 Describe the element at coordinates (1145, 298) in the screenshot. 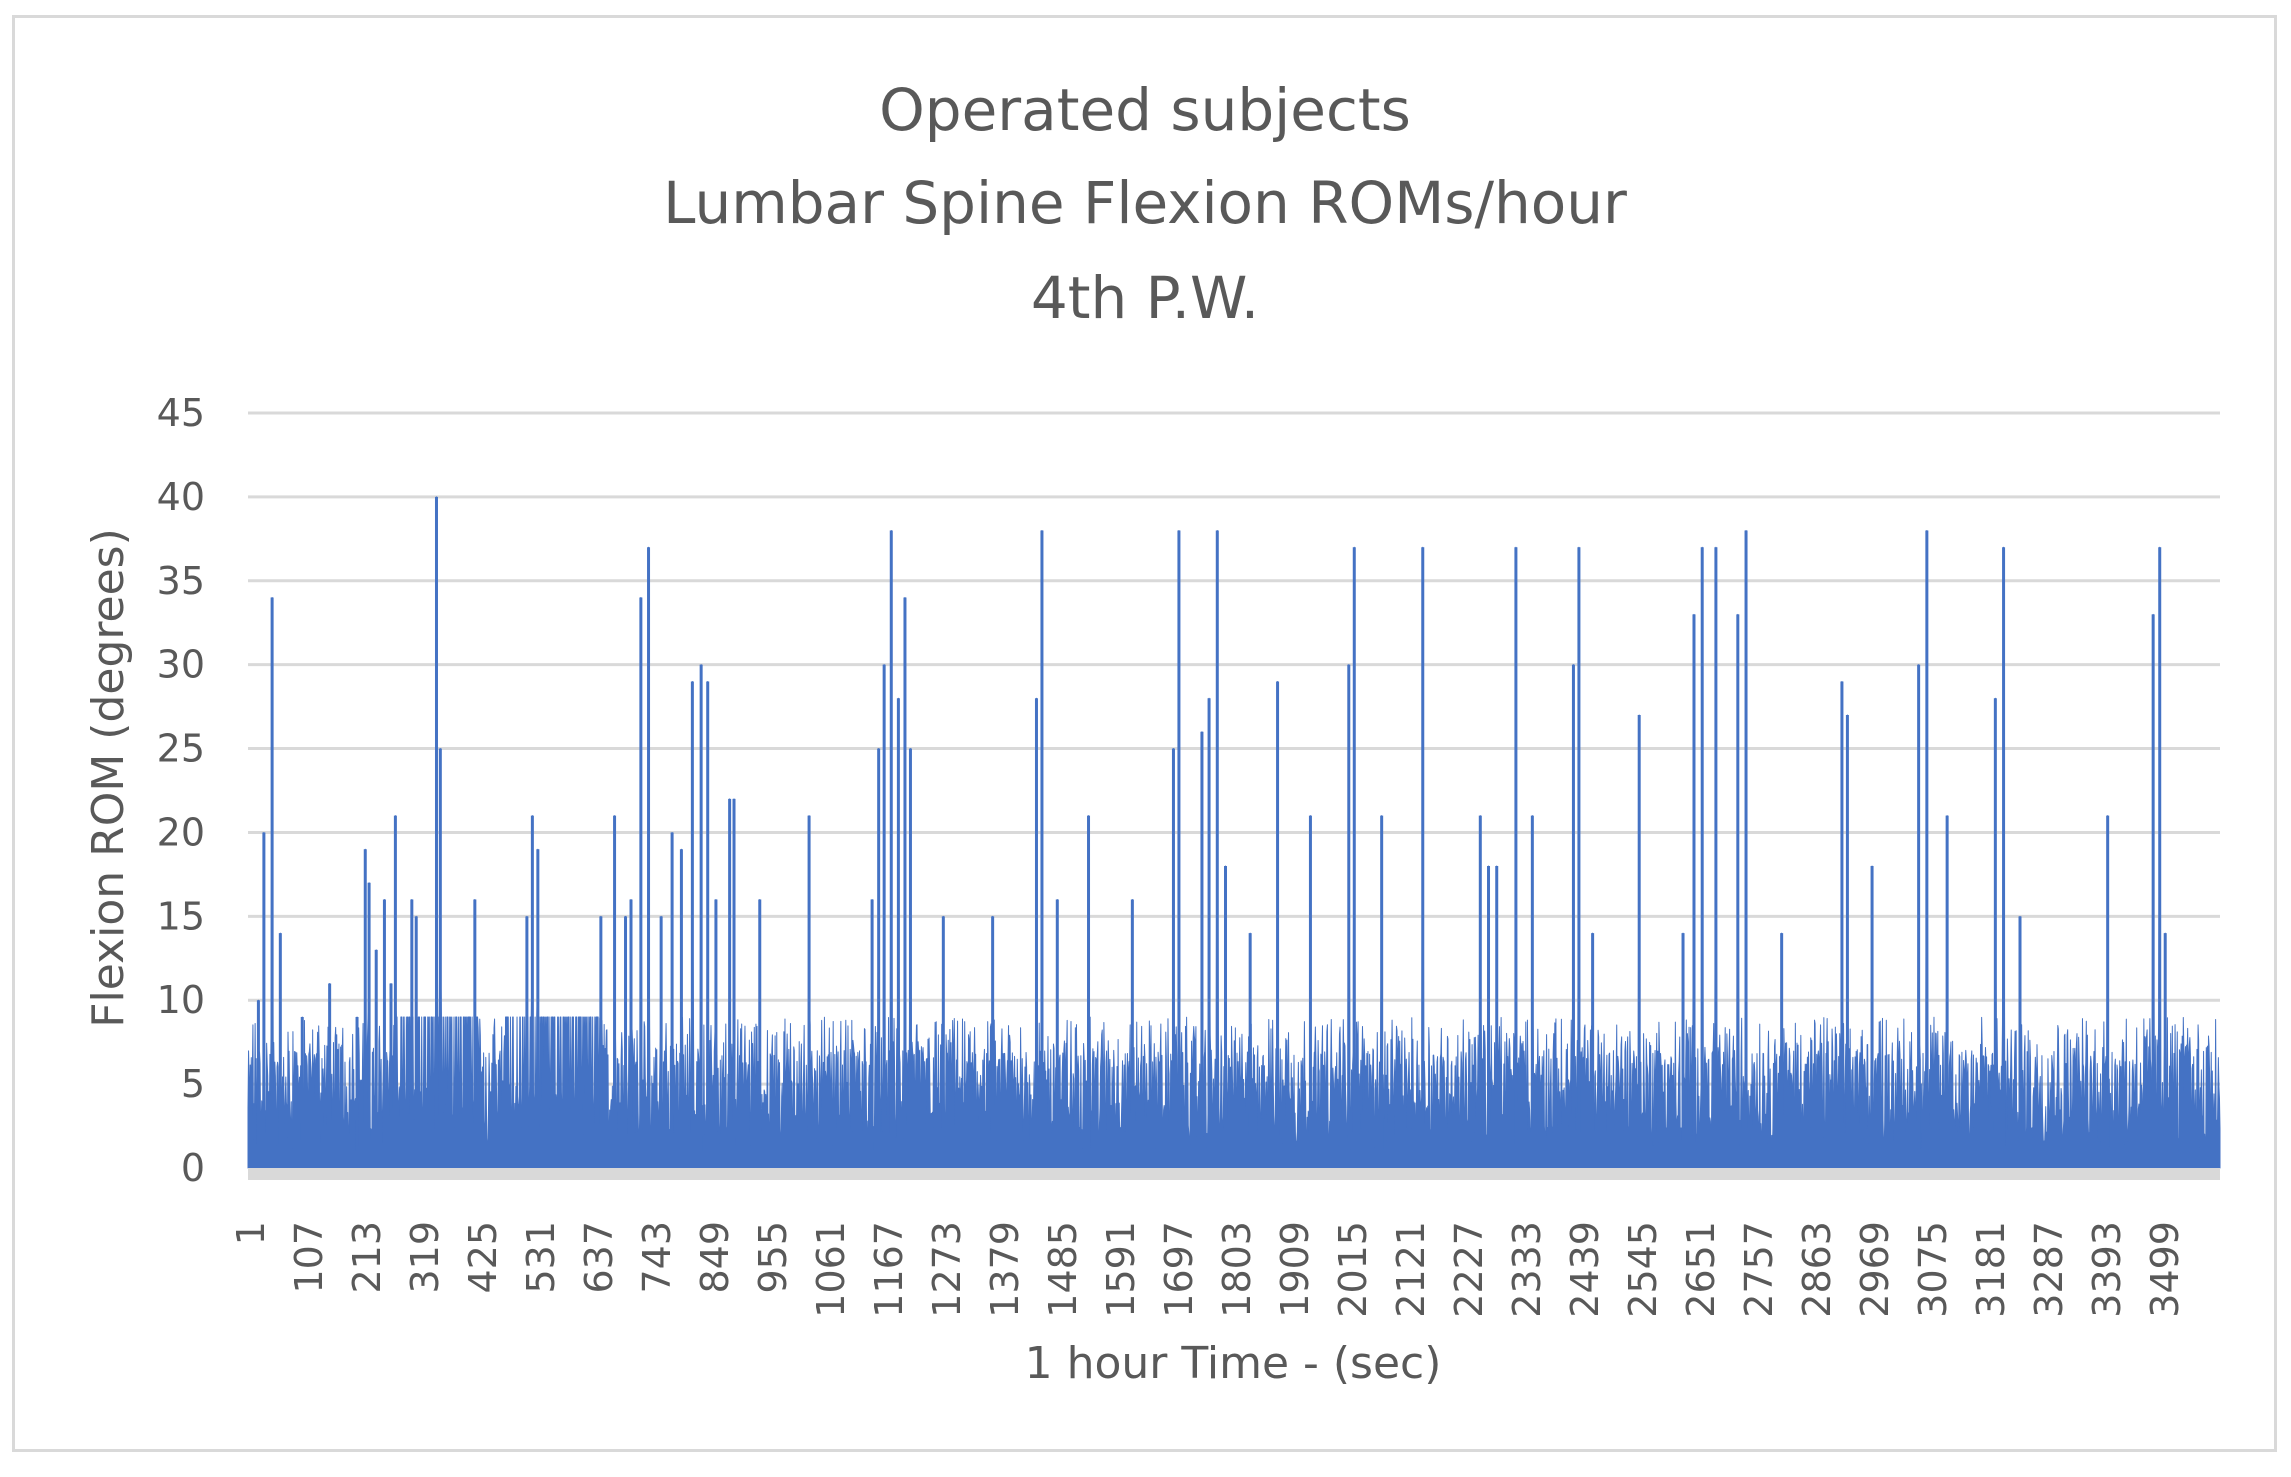

I see `title-line-3: 4th P.W.` at that location.